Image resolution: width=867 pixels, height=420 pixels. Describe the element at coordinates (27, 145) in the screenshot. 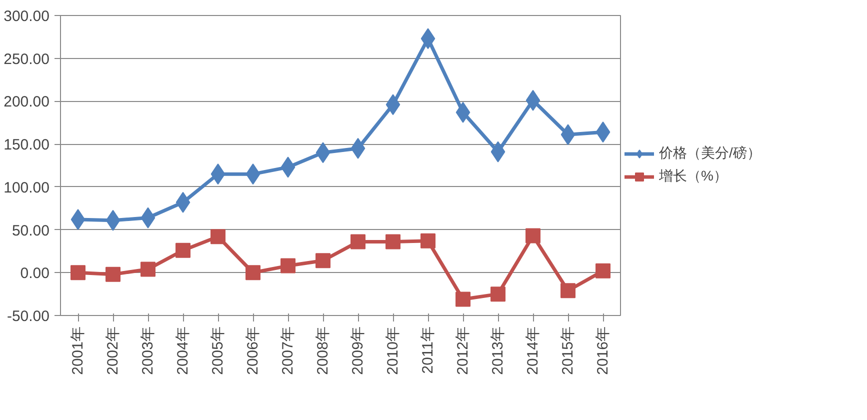

I see `y-tick-label: 150.00` at that location.